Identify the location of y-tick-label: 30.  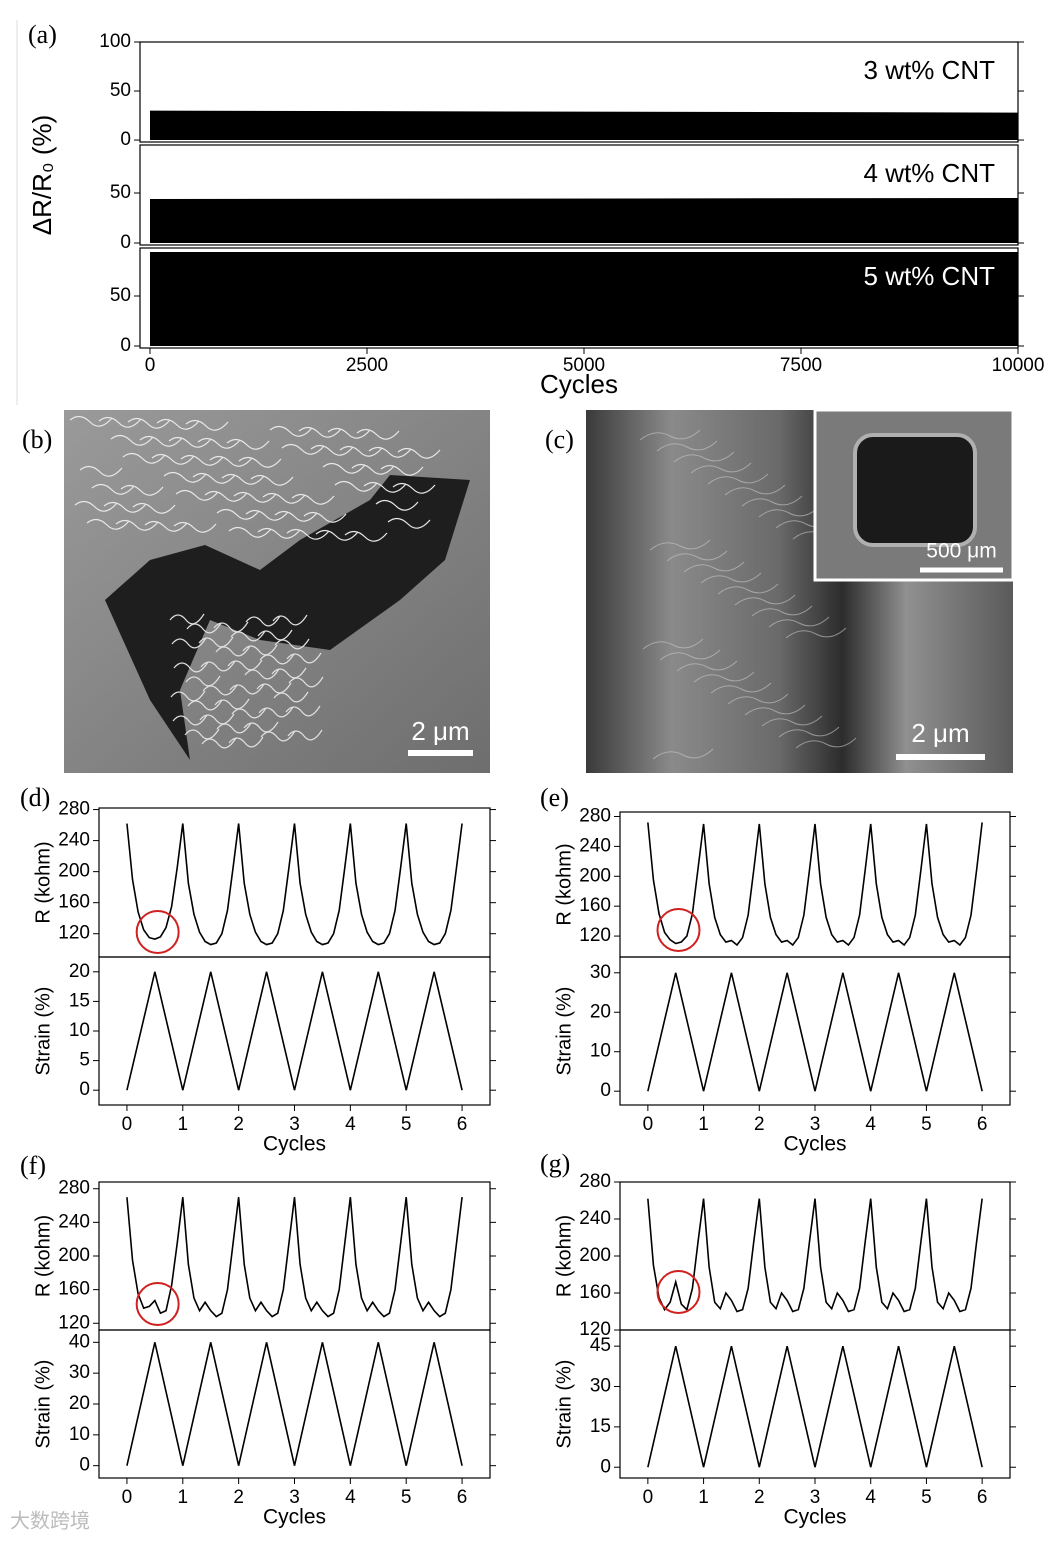
(600, 1386).